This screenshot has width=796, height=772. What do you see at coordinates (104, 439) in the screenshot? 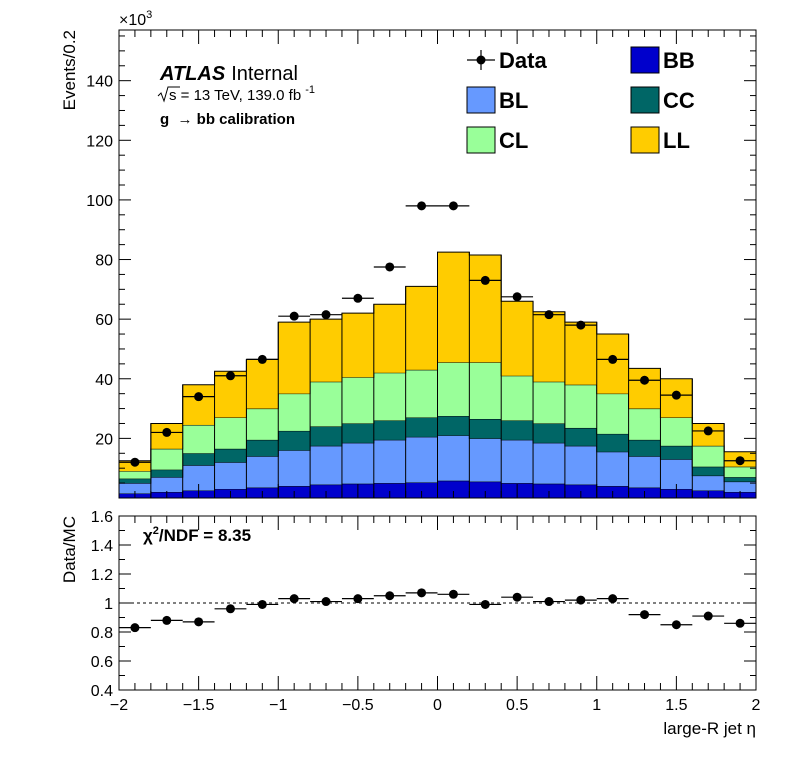
I see `y-tick-label: 20` at bounding box center [104, 439].